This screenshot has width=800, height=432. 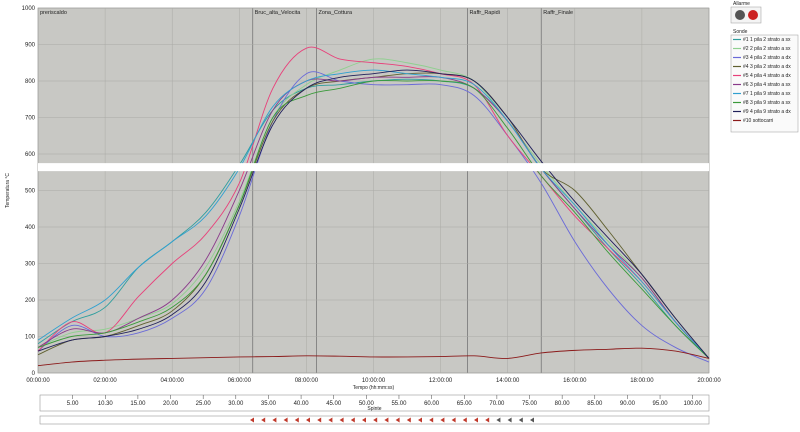 What do you see at coordinates (595, 404) in the screenshot?
I see `spinte-tick-label: 85.00` at bounding box center [595, 404].